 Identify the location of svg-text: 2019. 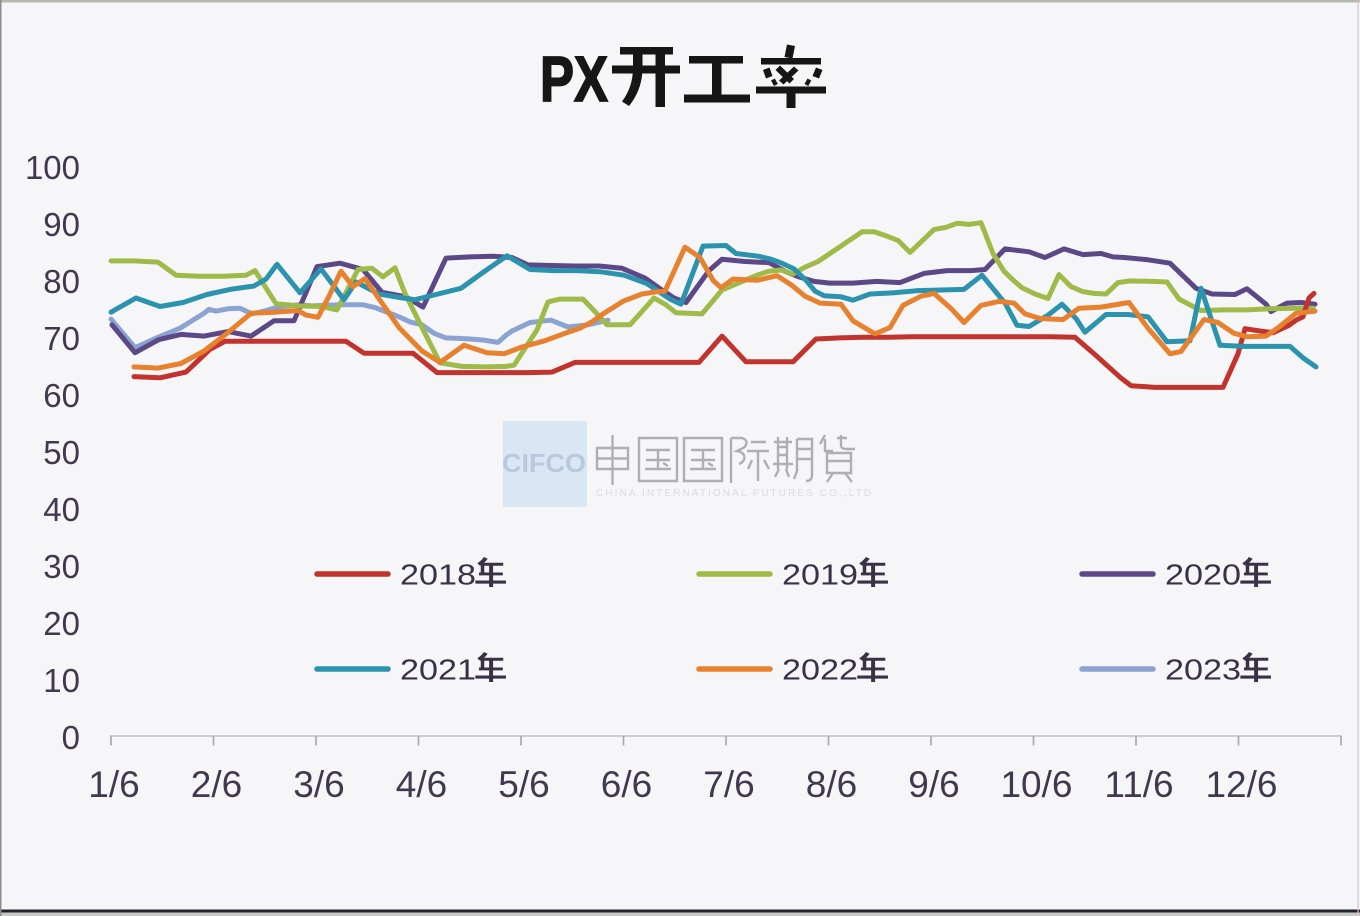
(820, 576).